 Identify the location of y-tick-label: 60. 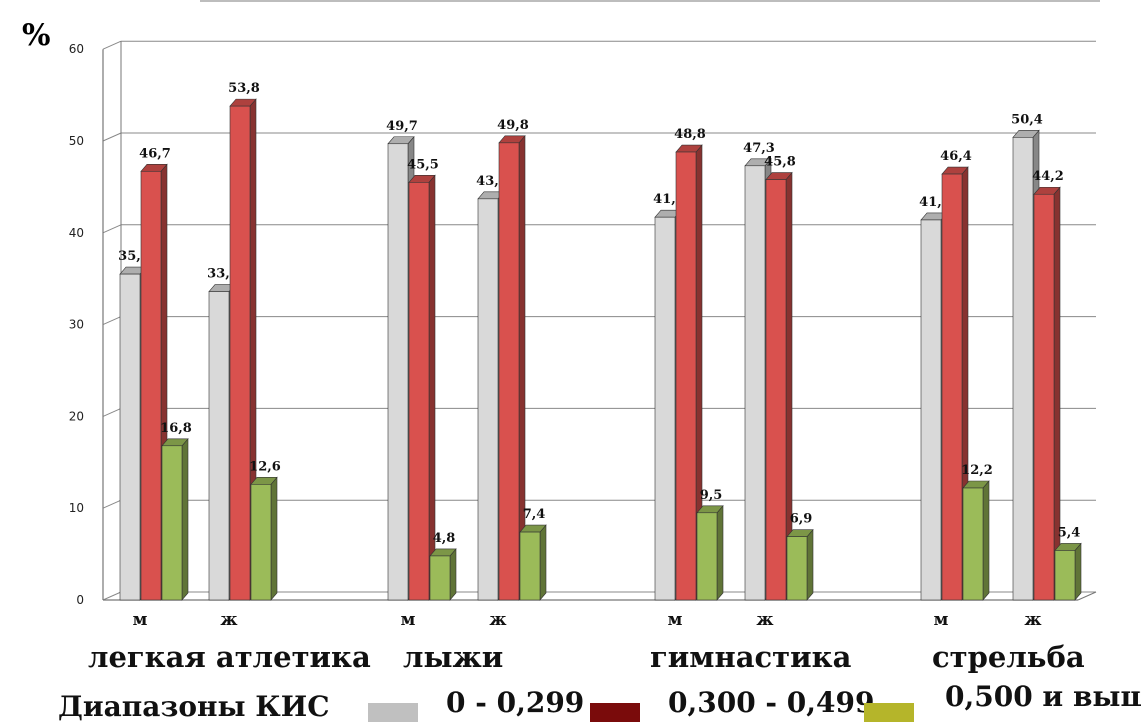
(76, 49).